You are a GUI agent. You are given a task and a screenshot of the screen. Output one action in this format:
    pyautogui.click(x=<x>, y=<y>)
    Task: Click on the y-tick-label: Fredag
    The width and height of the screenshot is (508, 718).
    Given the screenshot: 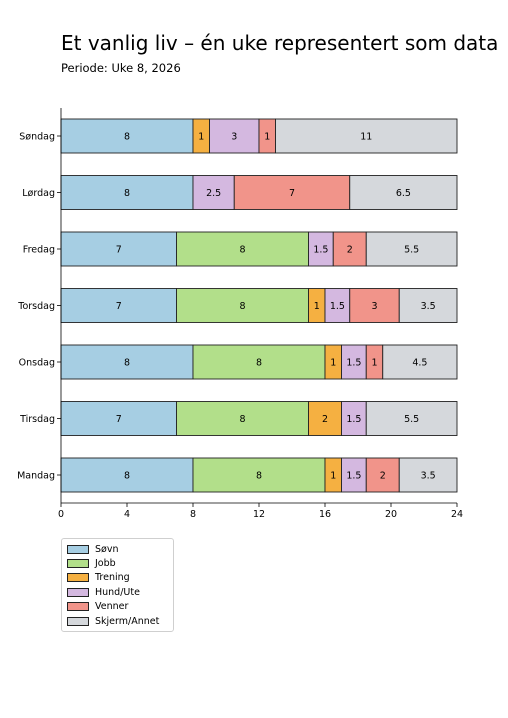 What is the action you would take?
    pyautogui.click(x=39, y=250)
    